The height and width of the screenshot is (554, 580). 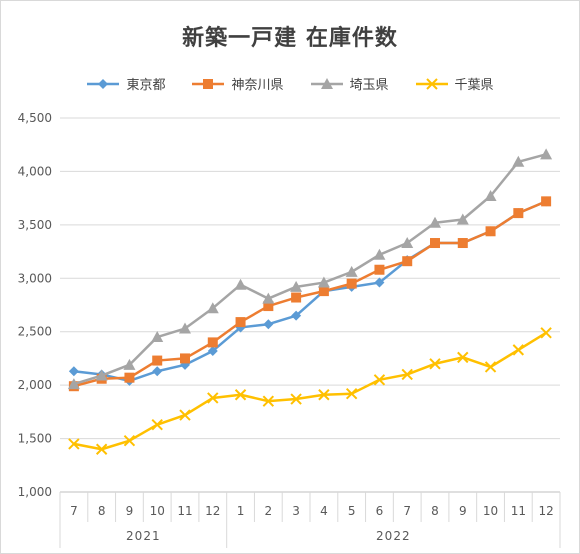 What do you see at coordinates (241, 511) in the screenshot?
I see `x-tick-label: 1` at bounding box center [241, 511].